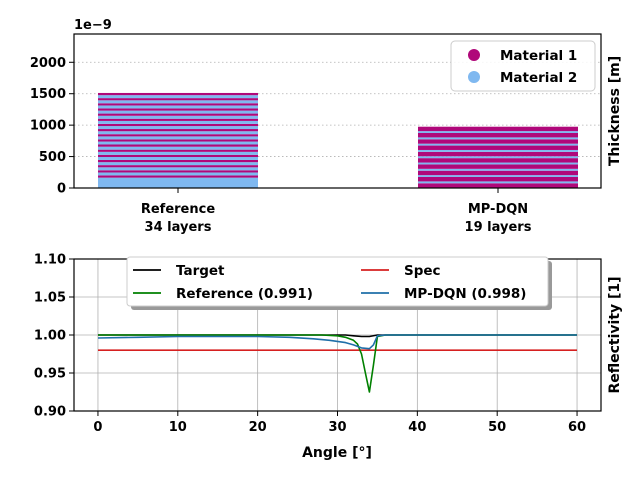 This screenshot has height=478, width=640. Describe the element at coordinates (538, 56) in the screenshot. I see `legend-label: Material 1` at that location.